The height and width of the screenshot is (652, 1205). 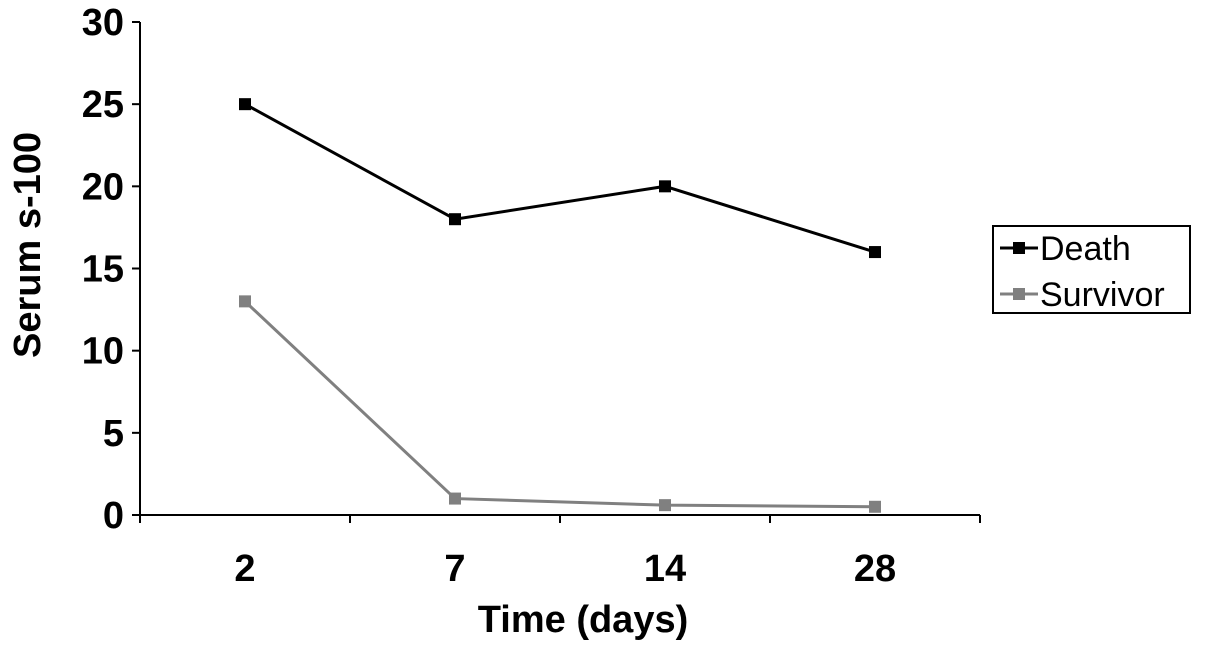 I want to click on x-axis-title: Time (days), so click(x=583, y=620).